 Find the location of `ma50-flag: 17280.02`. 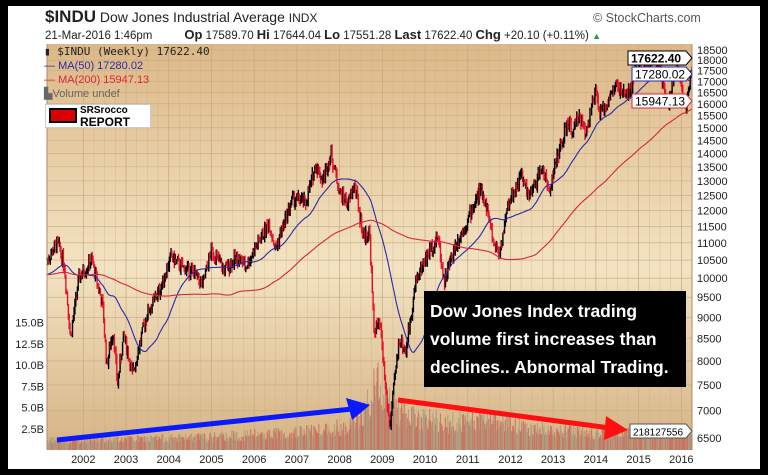

ma50-flag: 17280.02 is located at coordinates (660, 75).